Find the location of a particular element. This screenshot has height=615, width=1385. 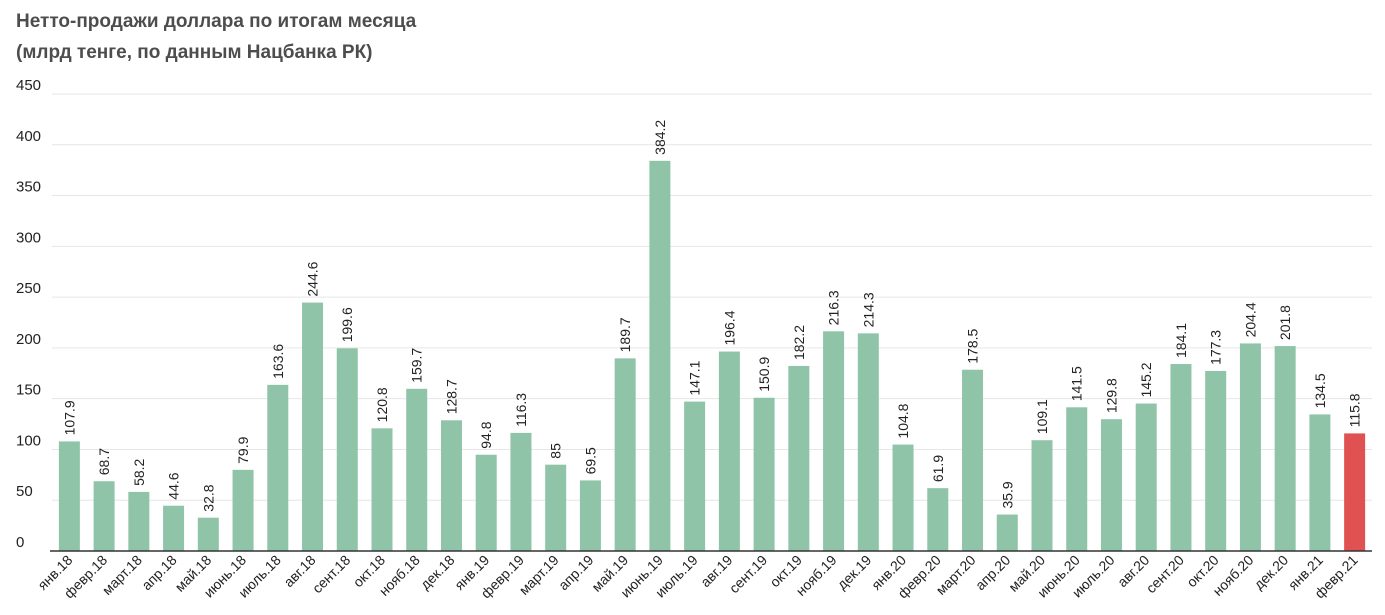

x-category-label: апр.19 is located at coordinates (576, 573).